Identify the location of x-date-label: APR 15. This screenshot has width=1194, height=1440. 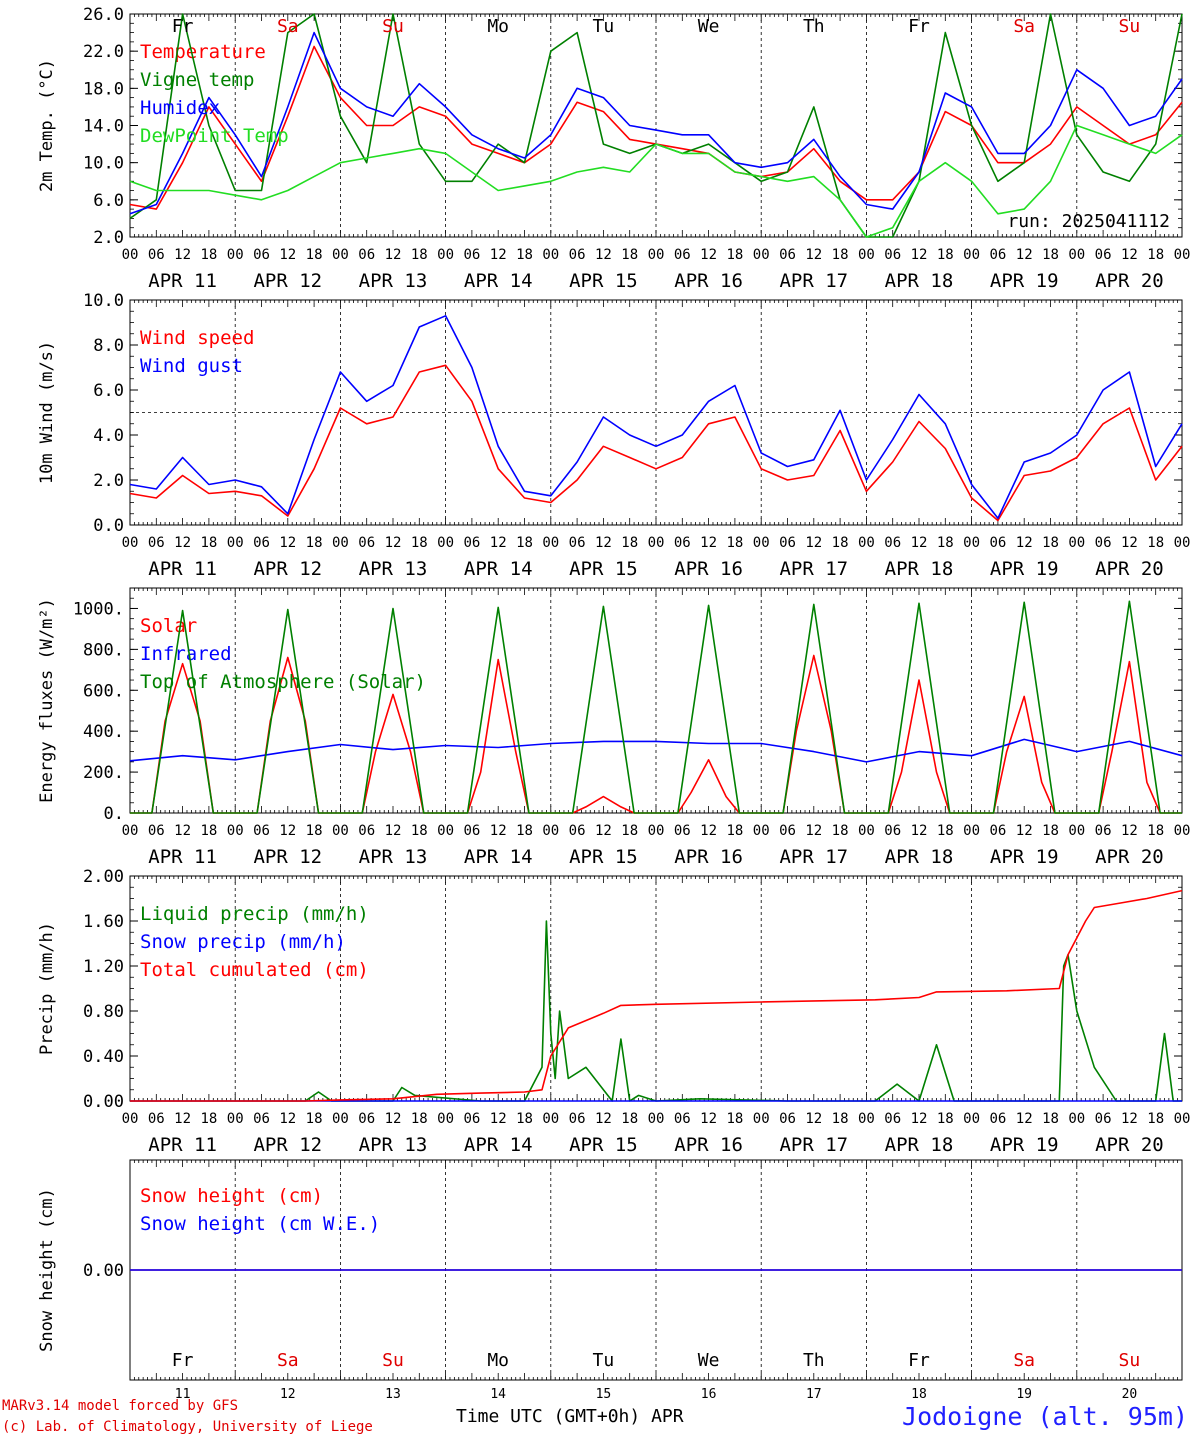
(603, 569).